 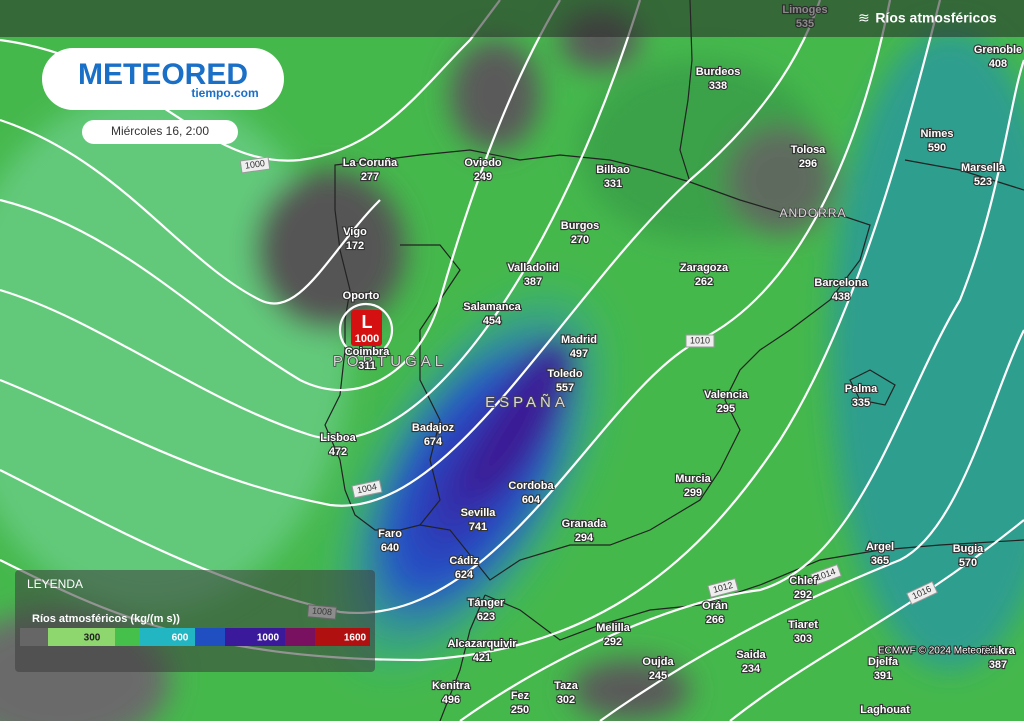 I want to click on date-pill, so click(x=160, y=132).